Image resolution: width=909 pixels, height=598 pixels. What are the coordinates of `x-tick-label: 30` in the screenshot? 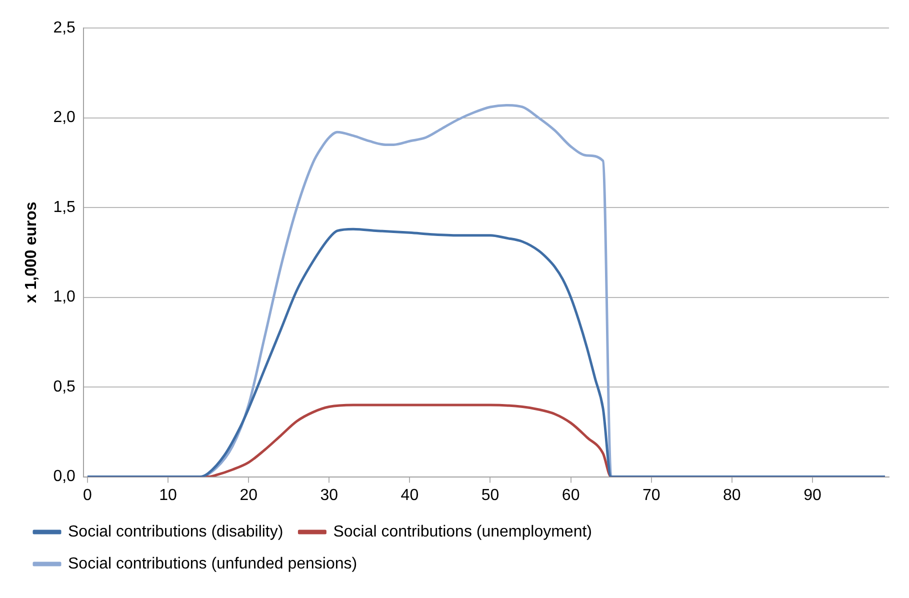 It's located at (329, 495).